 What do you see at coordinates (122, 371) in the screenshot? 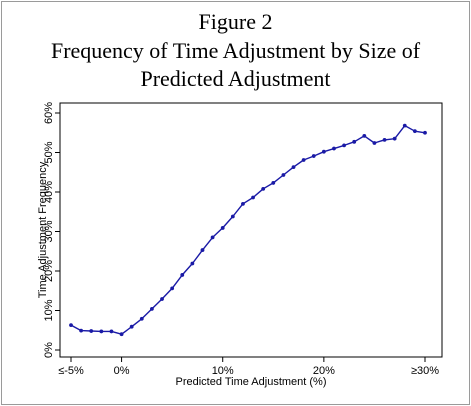
I see `x-tick-label: 0%` at bounding box center [122, 371].